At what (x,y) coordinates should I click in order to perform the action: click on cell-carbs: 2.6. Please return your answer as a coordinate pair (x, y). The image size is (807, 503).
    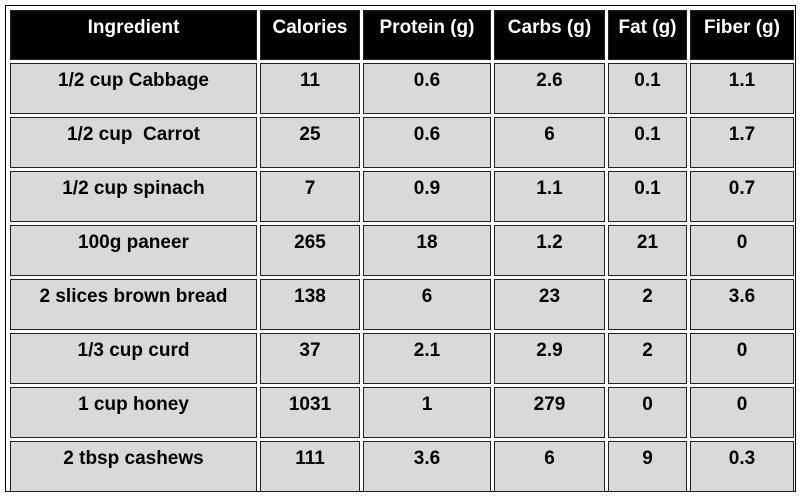
    Looking at the image, I should click on (549, 88).